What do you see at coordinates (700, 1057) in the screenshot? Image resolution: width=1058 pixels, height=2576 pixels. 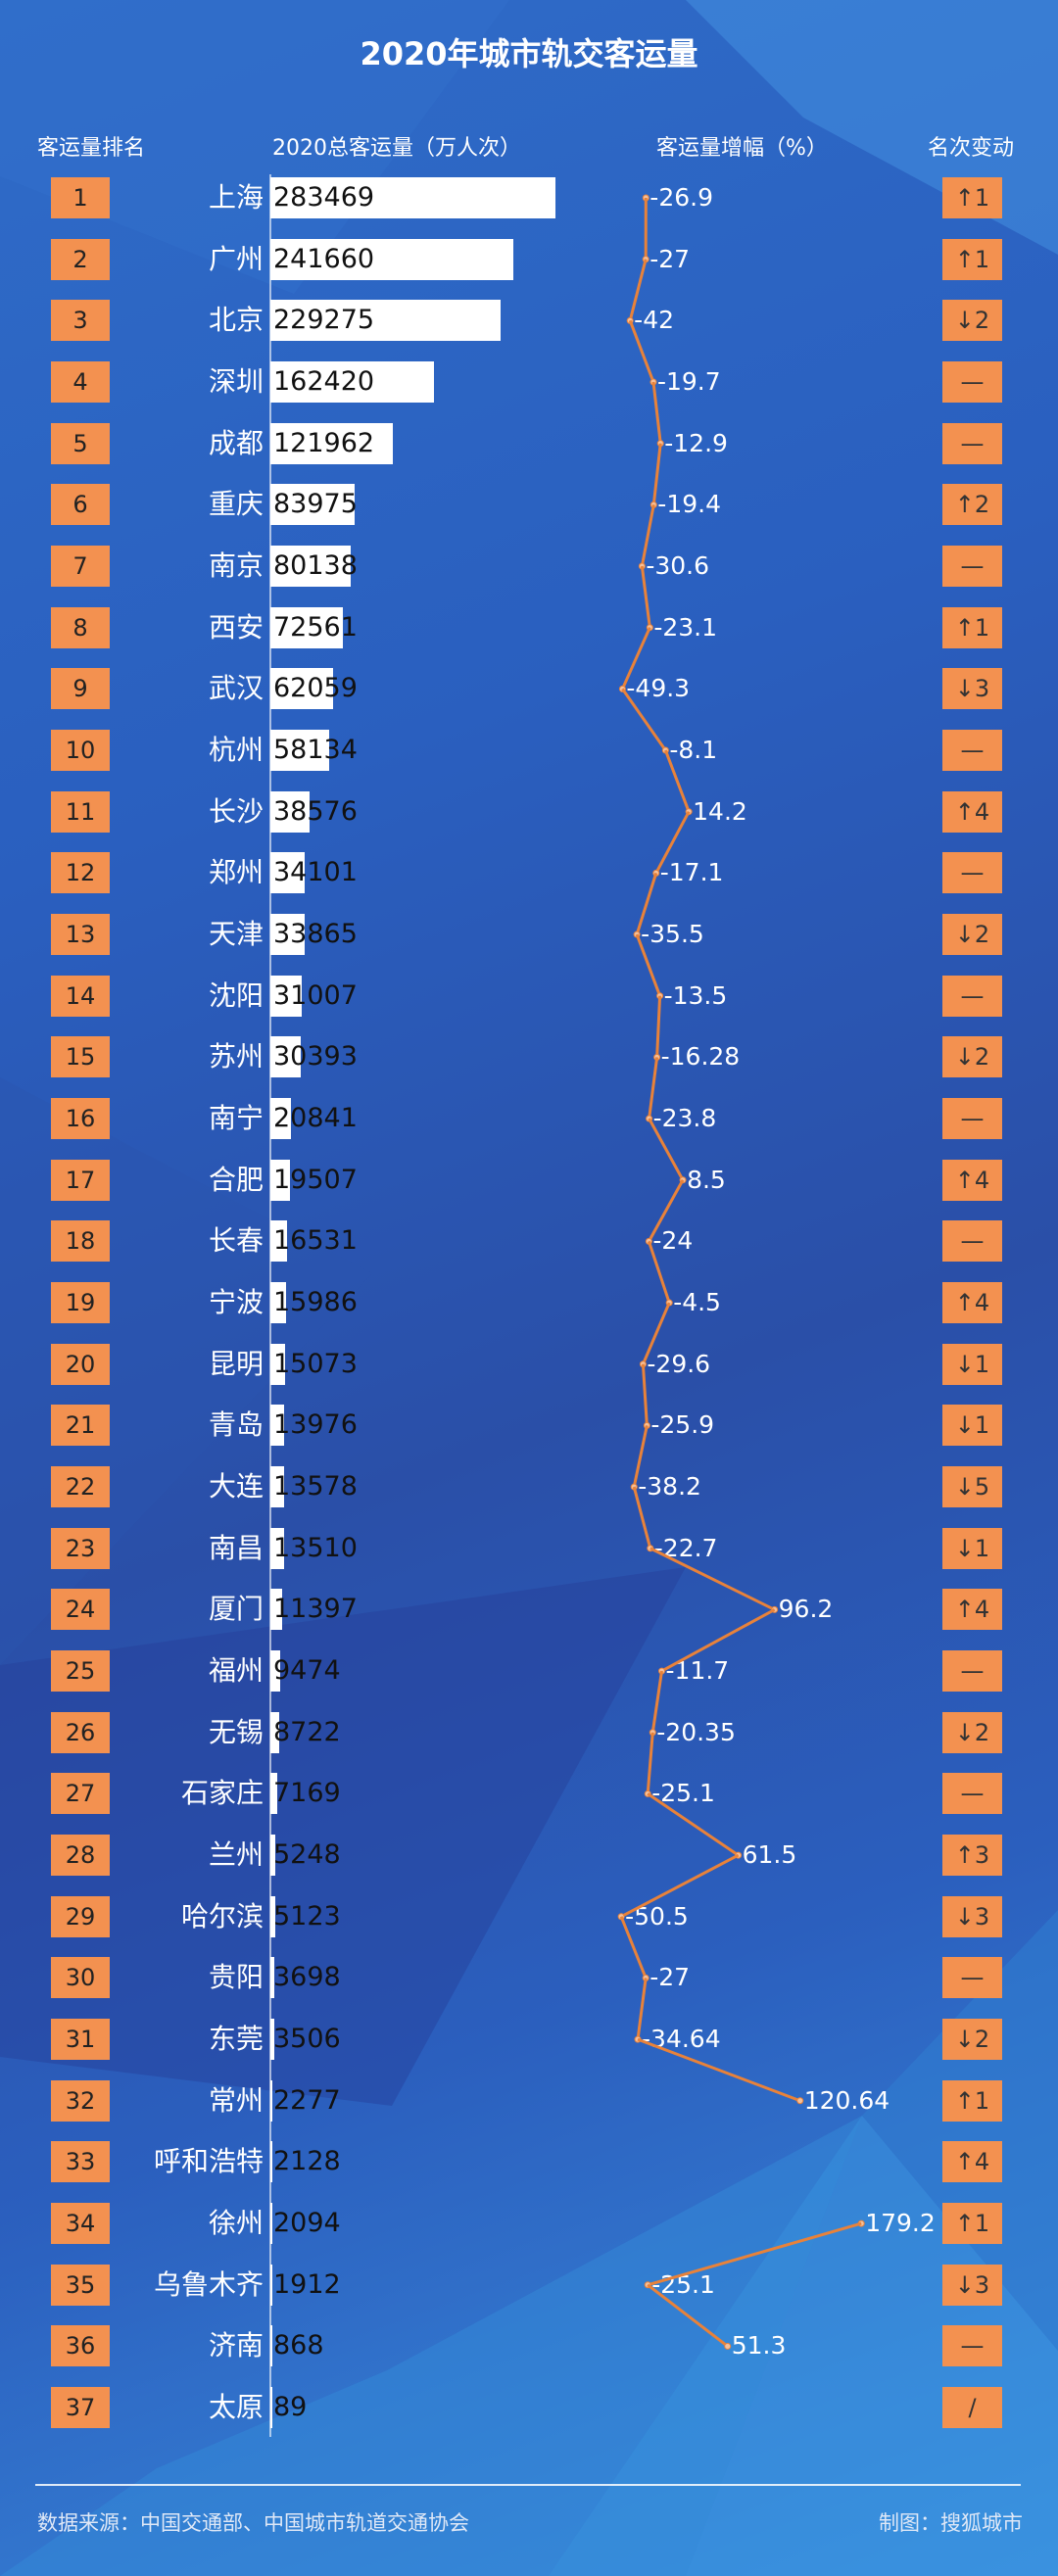 I see `growth-label: -16.28` at bounding box center [700, 1057].